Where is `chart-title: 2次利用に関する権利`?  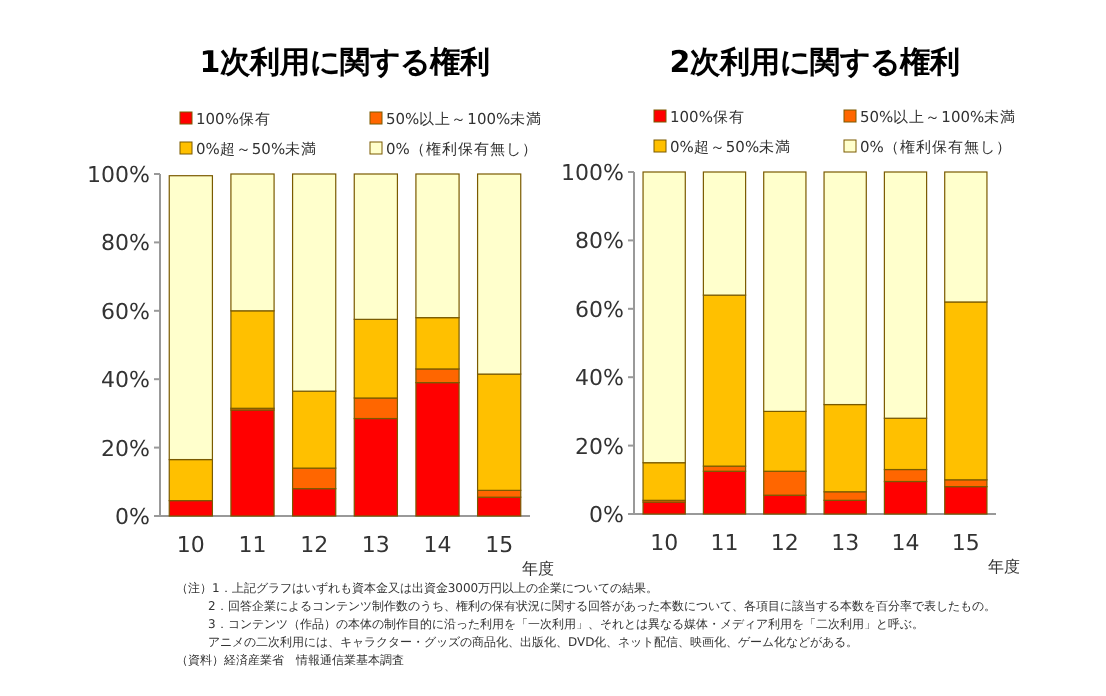
chart-title: 2次利用に関する権利 is located at coordinates (815, 62).